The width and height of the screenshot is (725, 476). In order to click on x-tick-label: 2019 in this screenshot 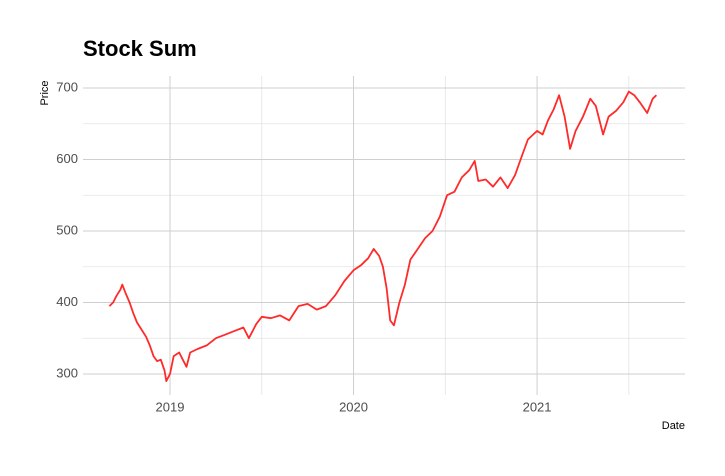, I will do `click(170, 406)`.